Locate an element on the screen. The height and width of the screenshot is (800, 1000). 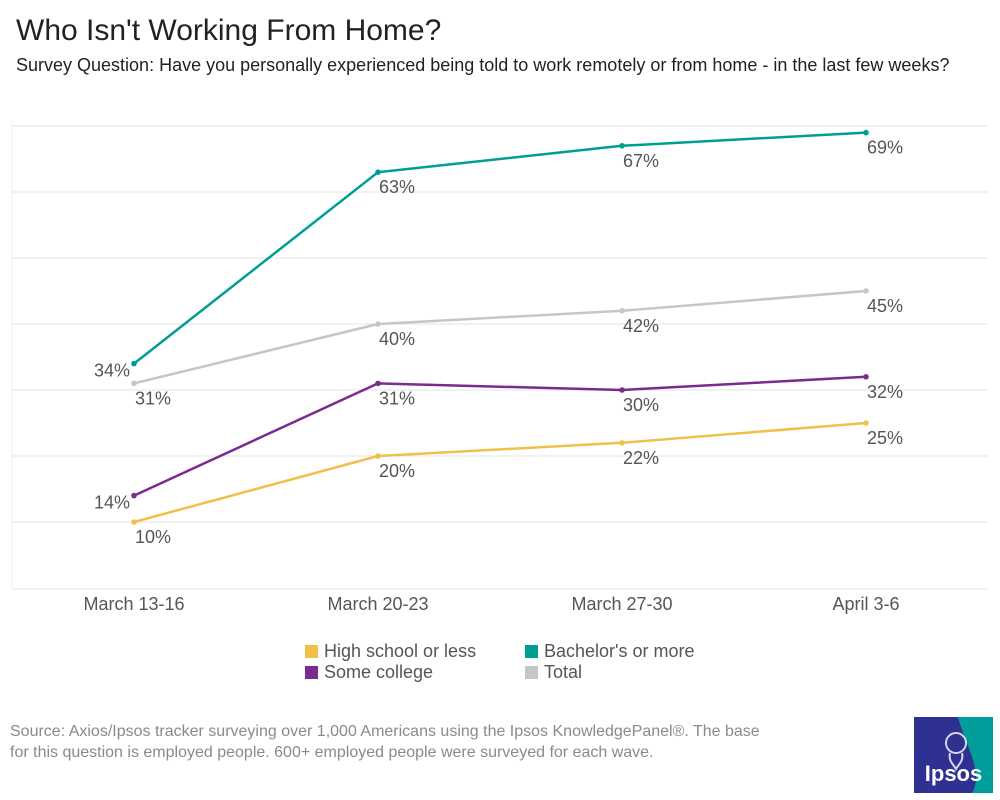
data-label: 40% is located at coordinates (397, 339).